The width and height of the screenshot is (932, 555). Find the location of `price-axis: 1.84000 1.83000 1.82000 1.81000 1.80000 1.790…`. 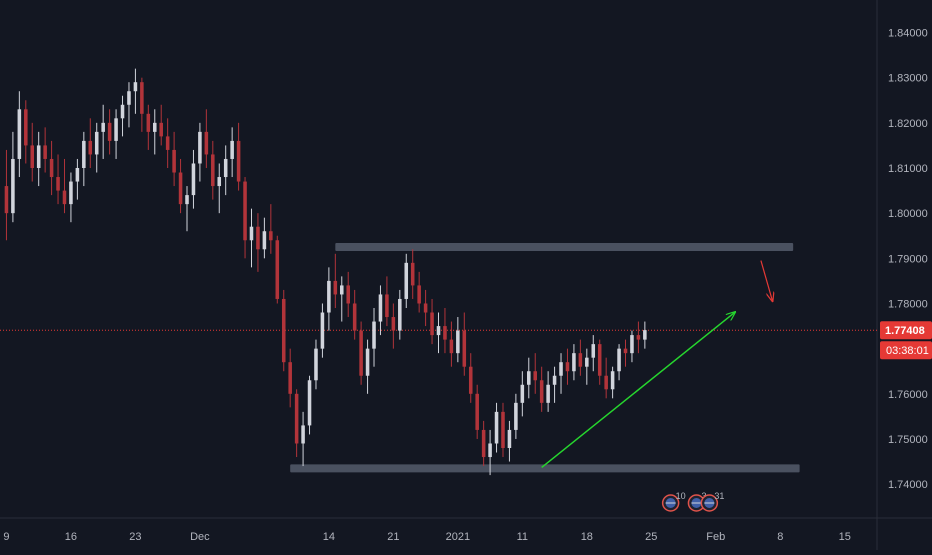

price-axis: 1.84000 1.83000 1.82000 1.81000 1.80000 1.790… is located at coordinates (906, 260).